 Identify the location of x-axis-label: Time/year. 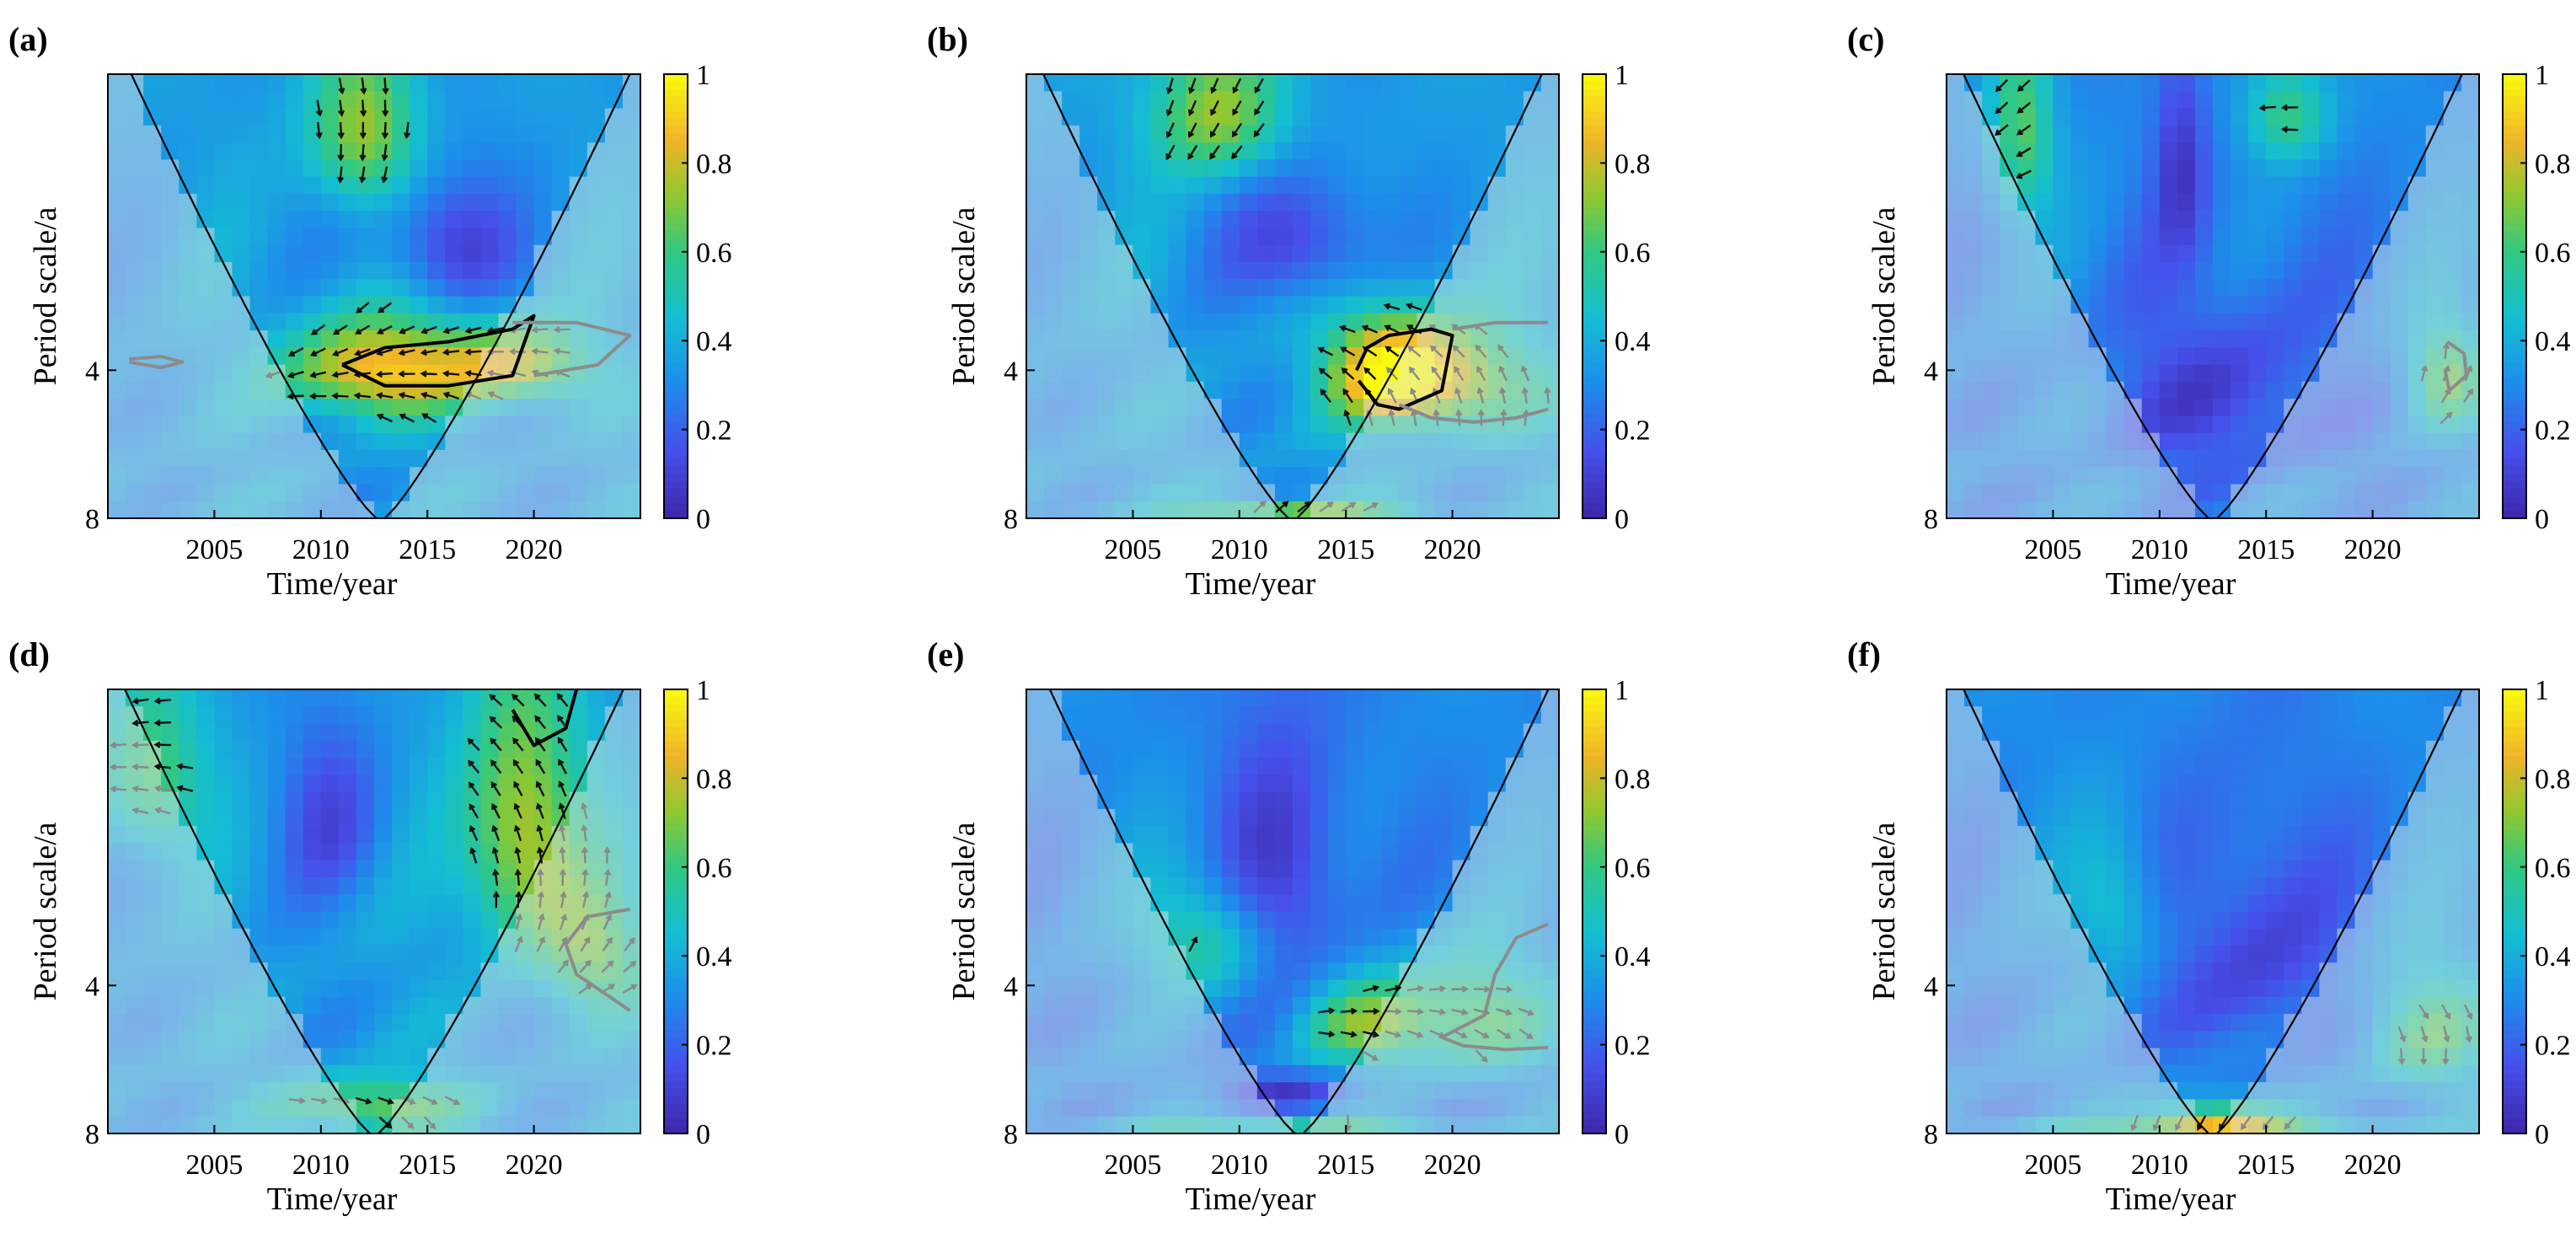
(332, 584).